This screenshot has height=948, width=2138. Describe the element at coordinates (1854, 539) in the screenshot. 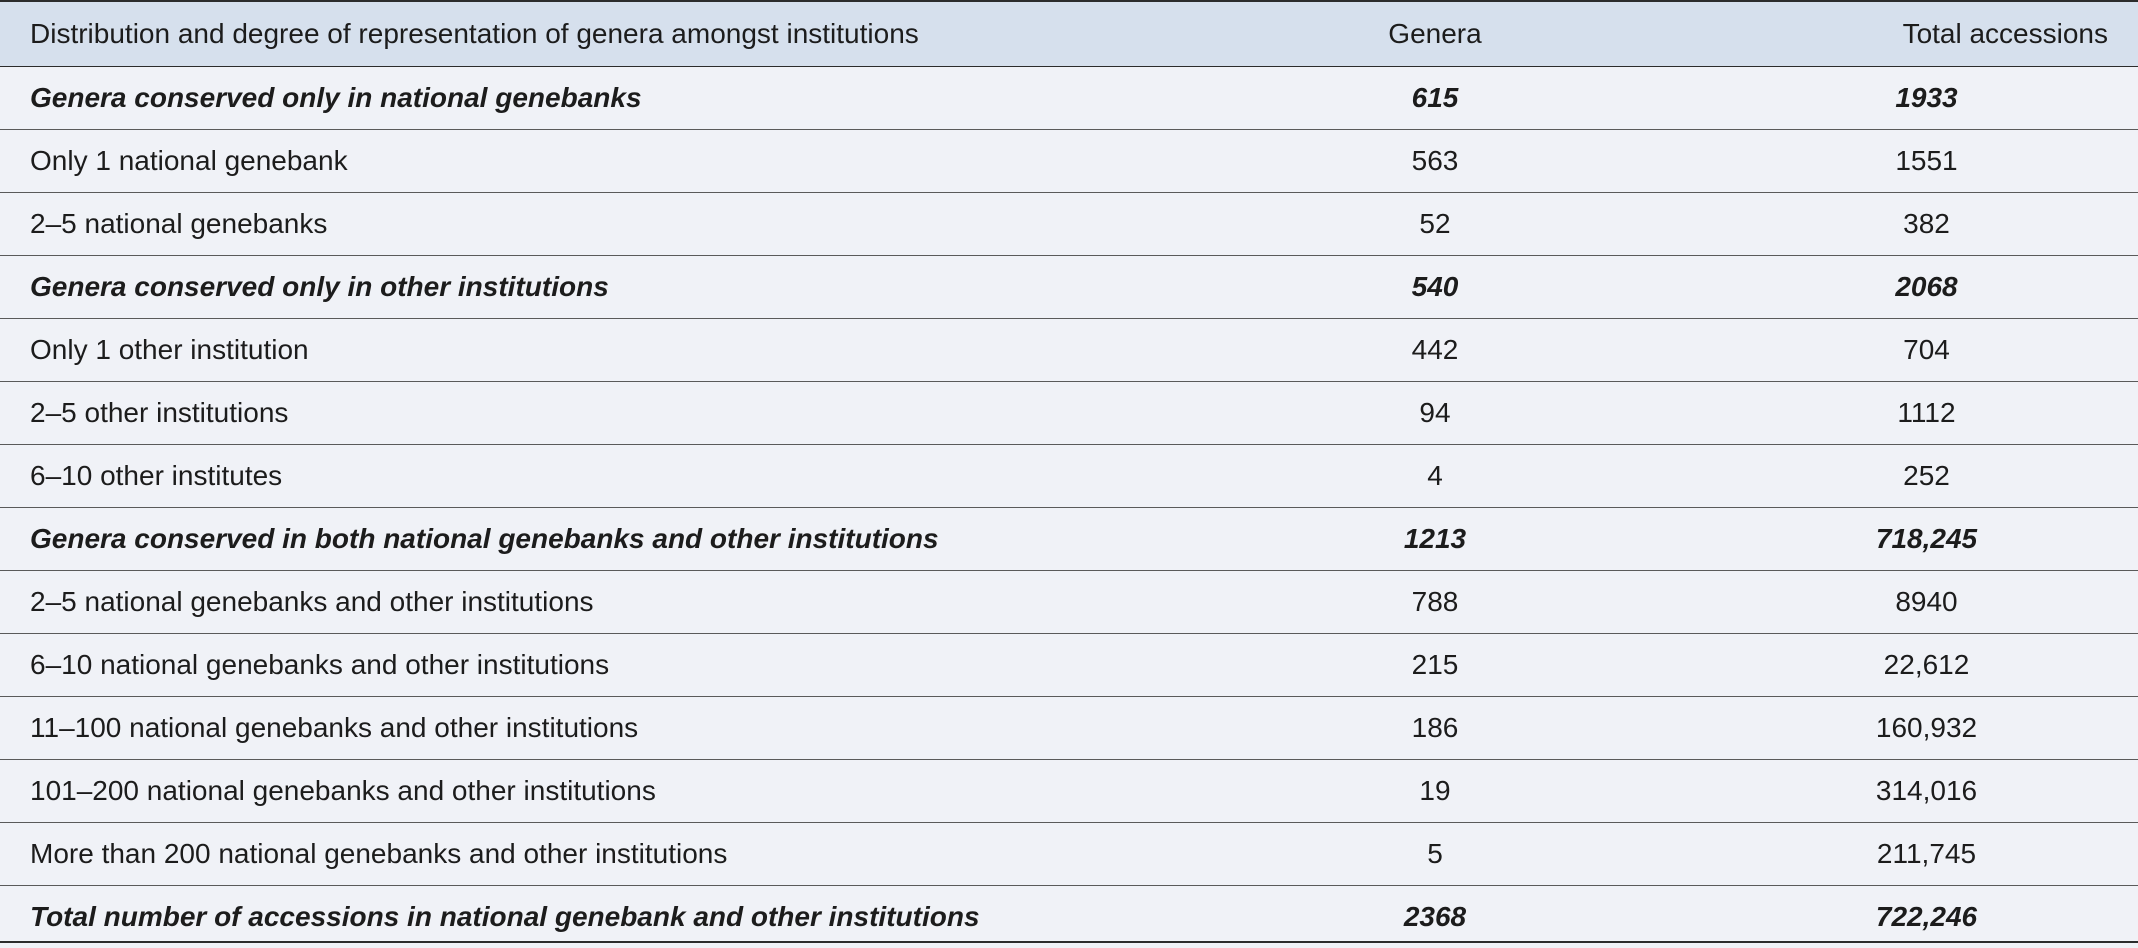

I see `row-total: 718,245` at that location.